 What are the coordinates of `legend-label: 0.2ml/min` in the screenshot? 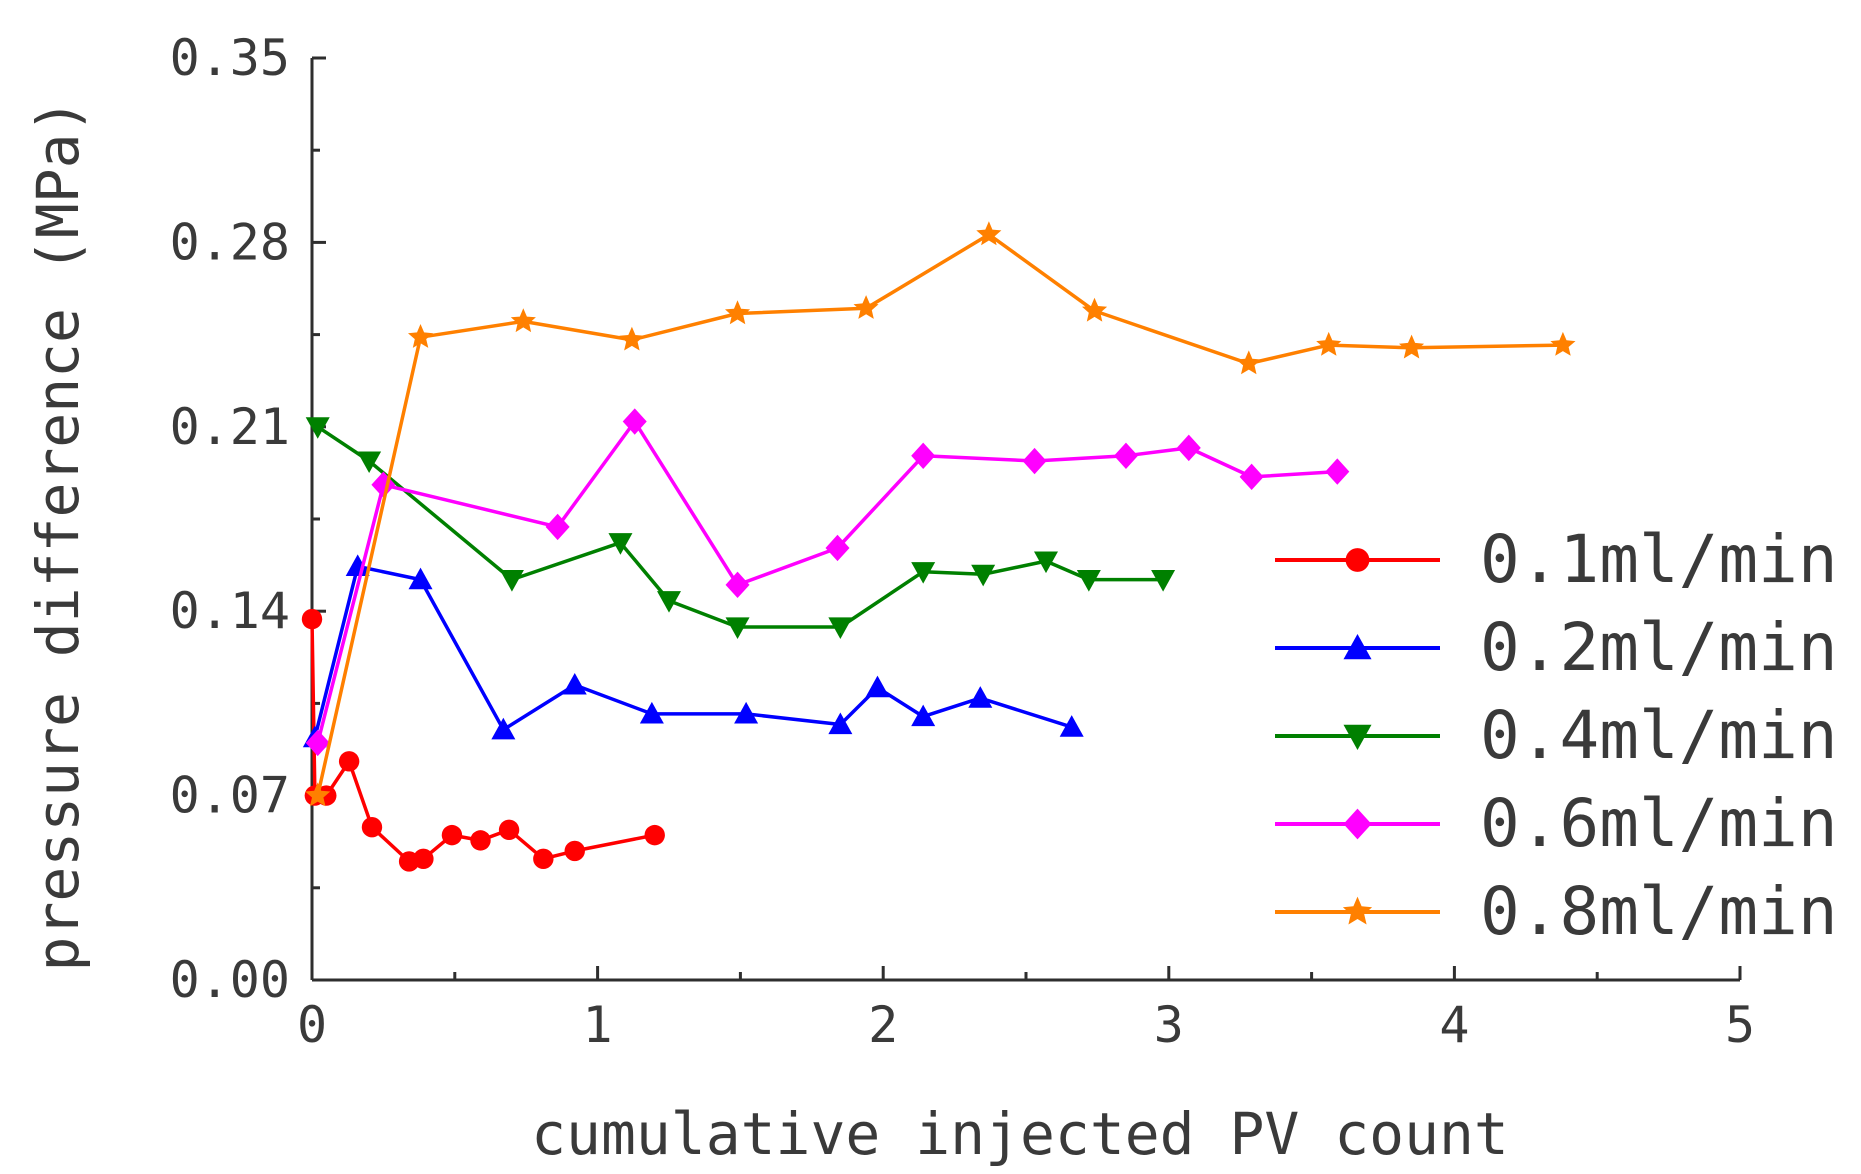 It's located at (1659, 647).